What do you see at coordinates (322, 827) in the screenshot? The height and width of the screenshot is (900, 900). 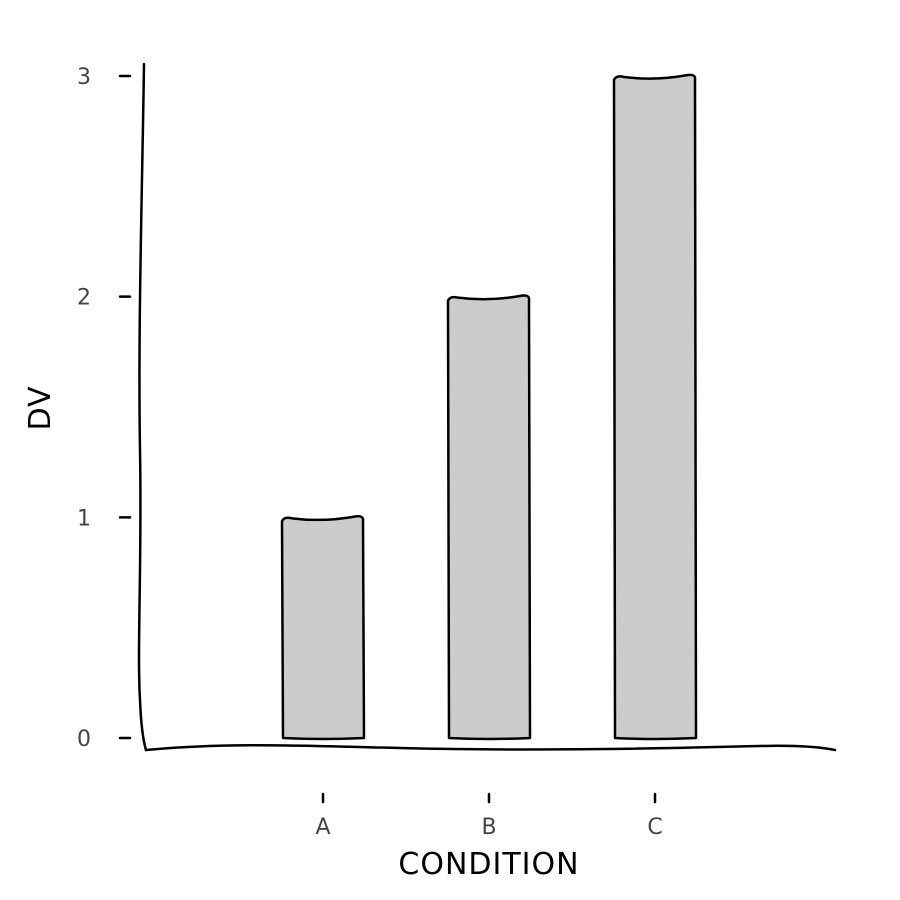 I see `x-tick-label: A` at bounding box center [322, 827].